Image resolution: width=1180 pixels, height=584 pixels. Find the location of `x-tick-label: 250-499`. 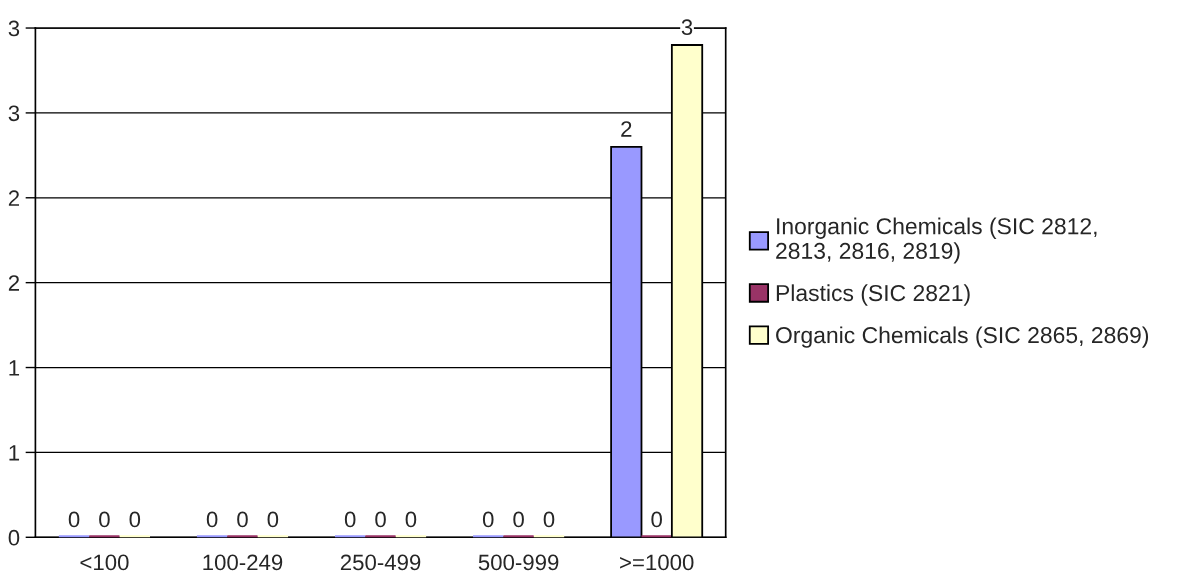

x-tick-label: 250-499 is located at coordinates (380, 562).